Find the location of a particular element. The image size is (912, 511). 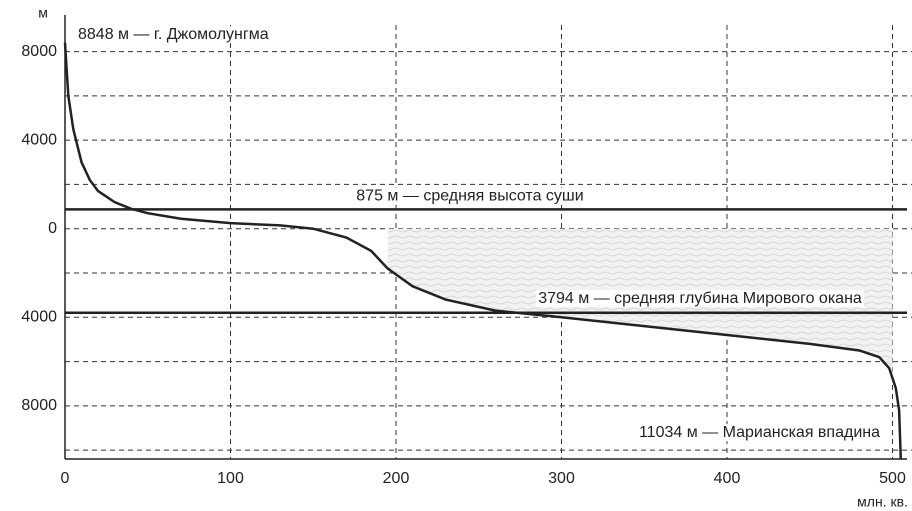

x-tick-label: 500 is located at coordinates (892, 478).